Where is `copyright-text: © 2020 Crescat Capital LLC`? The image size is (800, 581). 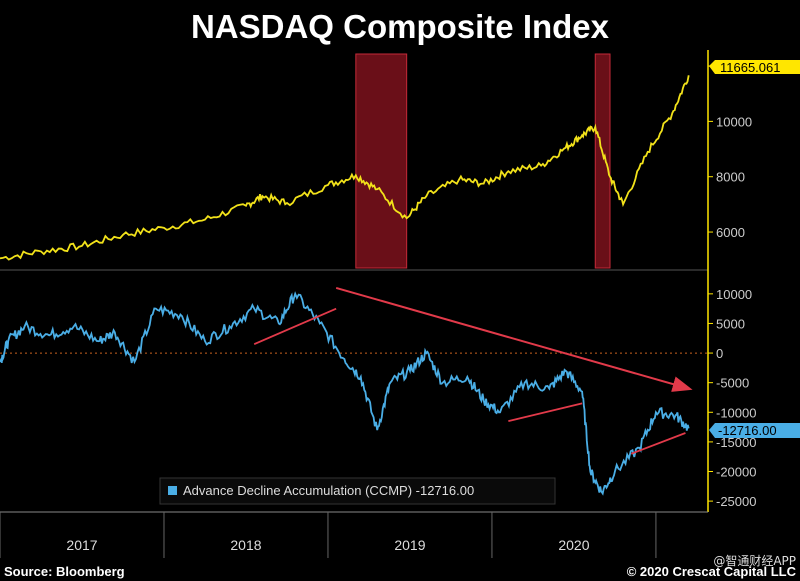
copyright-text: © 2020 Crescat Capital LLC is located at coordinates (712, 571).